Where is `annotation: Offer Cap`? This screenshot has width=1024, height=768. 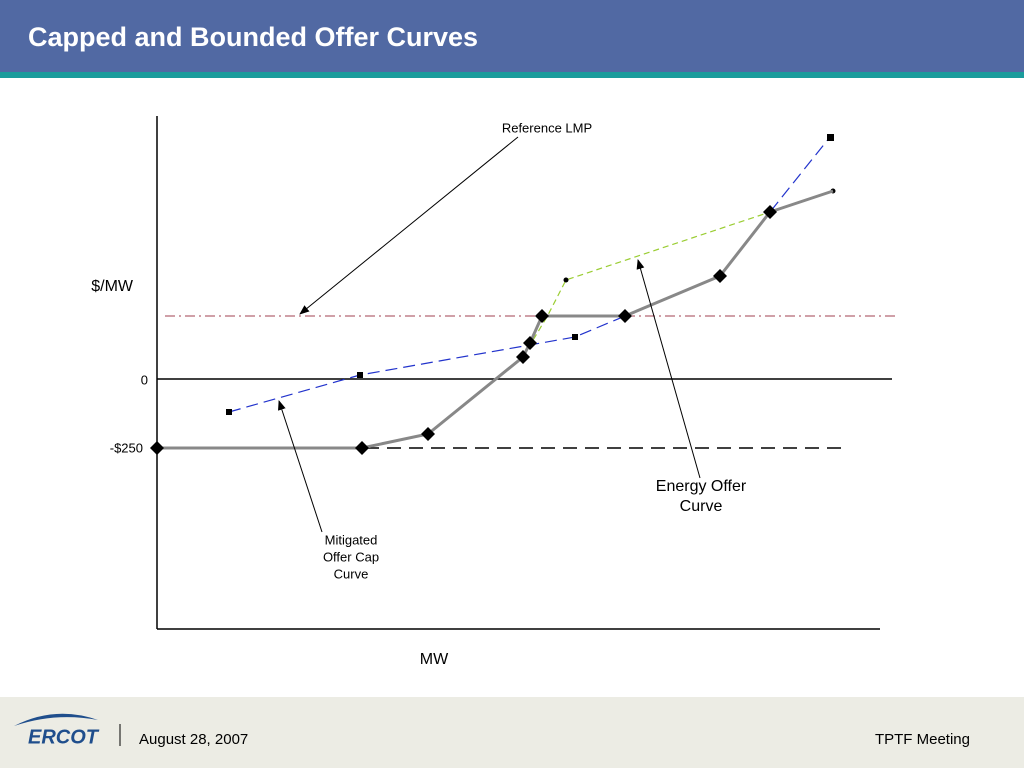 annotation: Offer Cap is located at coordinates (351, 556).